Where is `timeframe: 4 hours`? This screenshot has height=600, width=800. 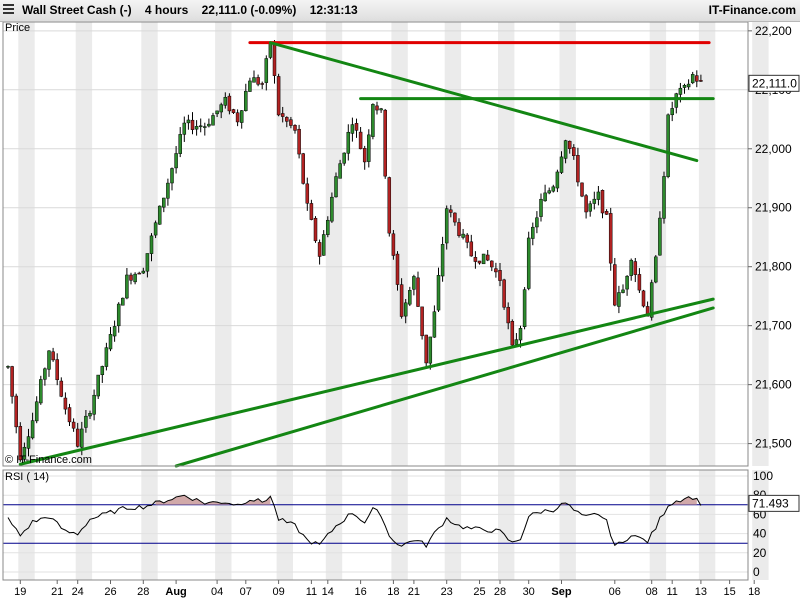
timeframe: 4 hours is located at coordinates (166, 10).